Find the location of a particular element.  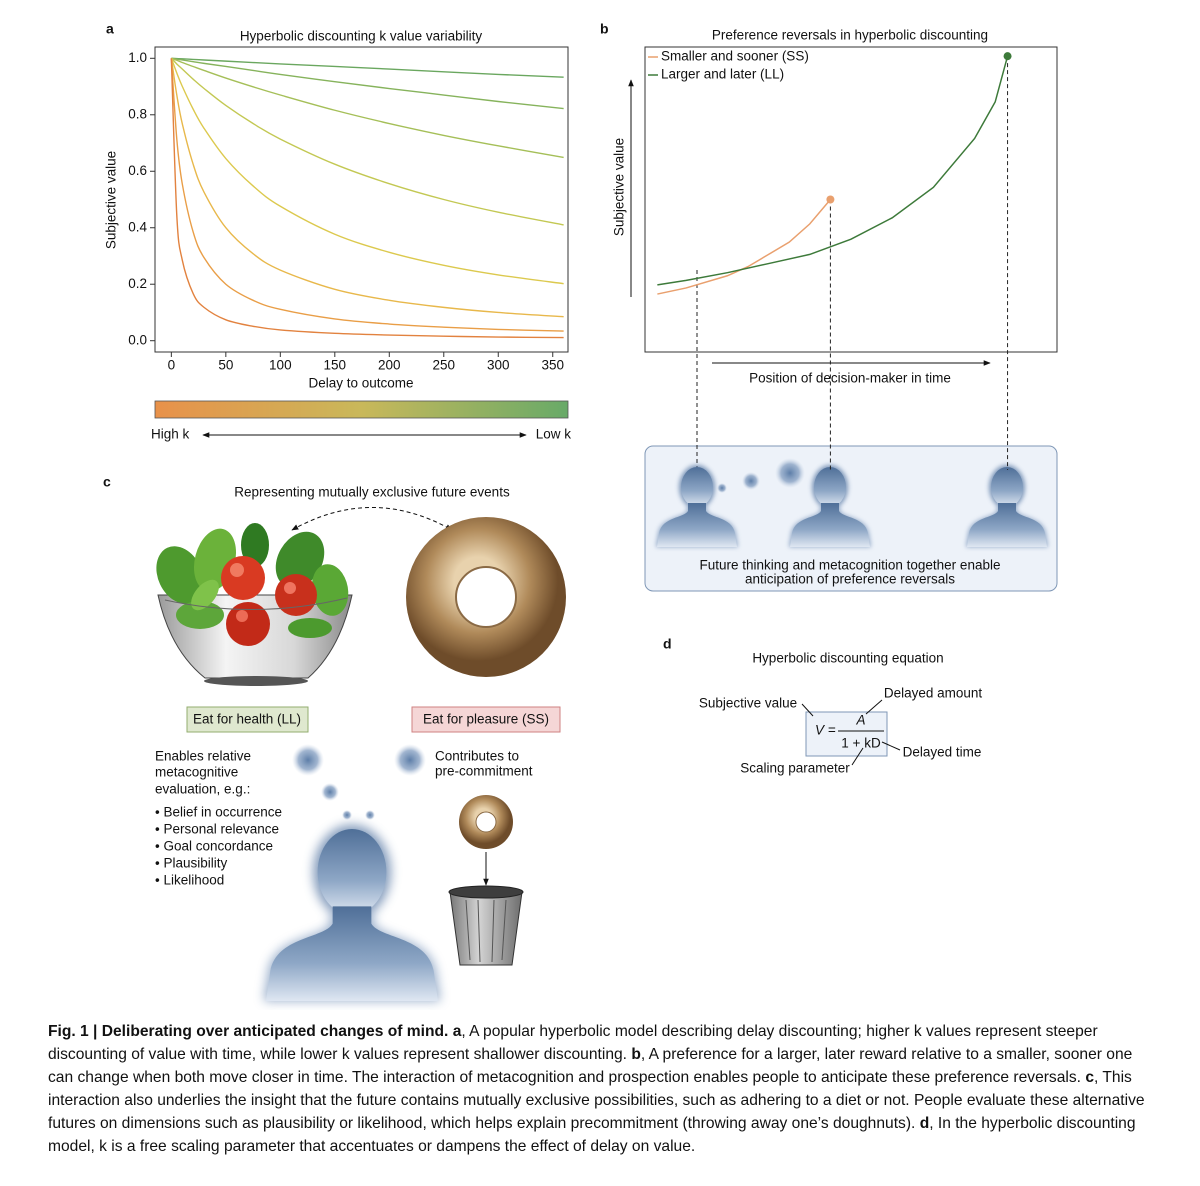

panel-label: a is located at coordinates (110, 29).